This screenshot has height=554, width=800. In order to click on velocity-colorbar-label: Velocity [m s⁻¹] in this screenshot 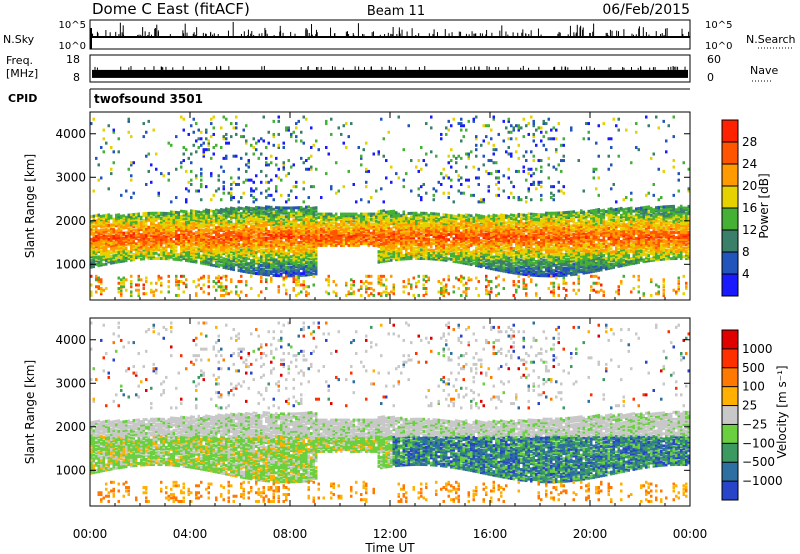, I will do `click(782, 411)`.